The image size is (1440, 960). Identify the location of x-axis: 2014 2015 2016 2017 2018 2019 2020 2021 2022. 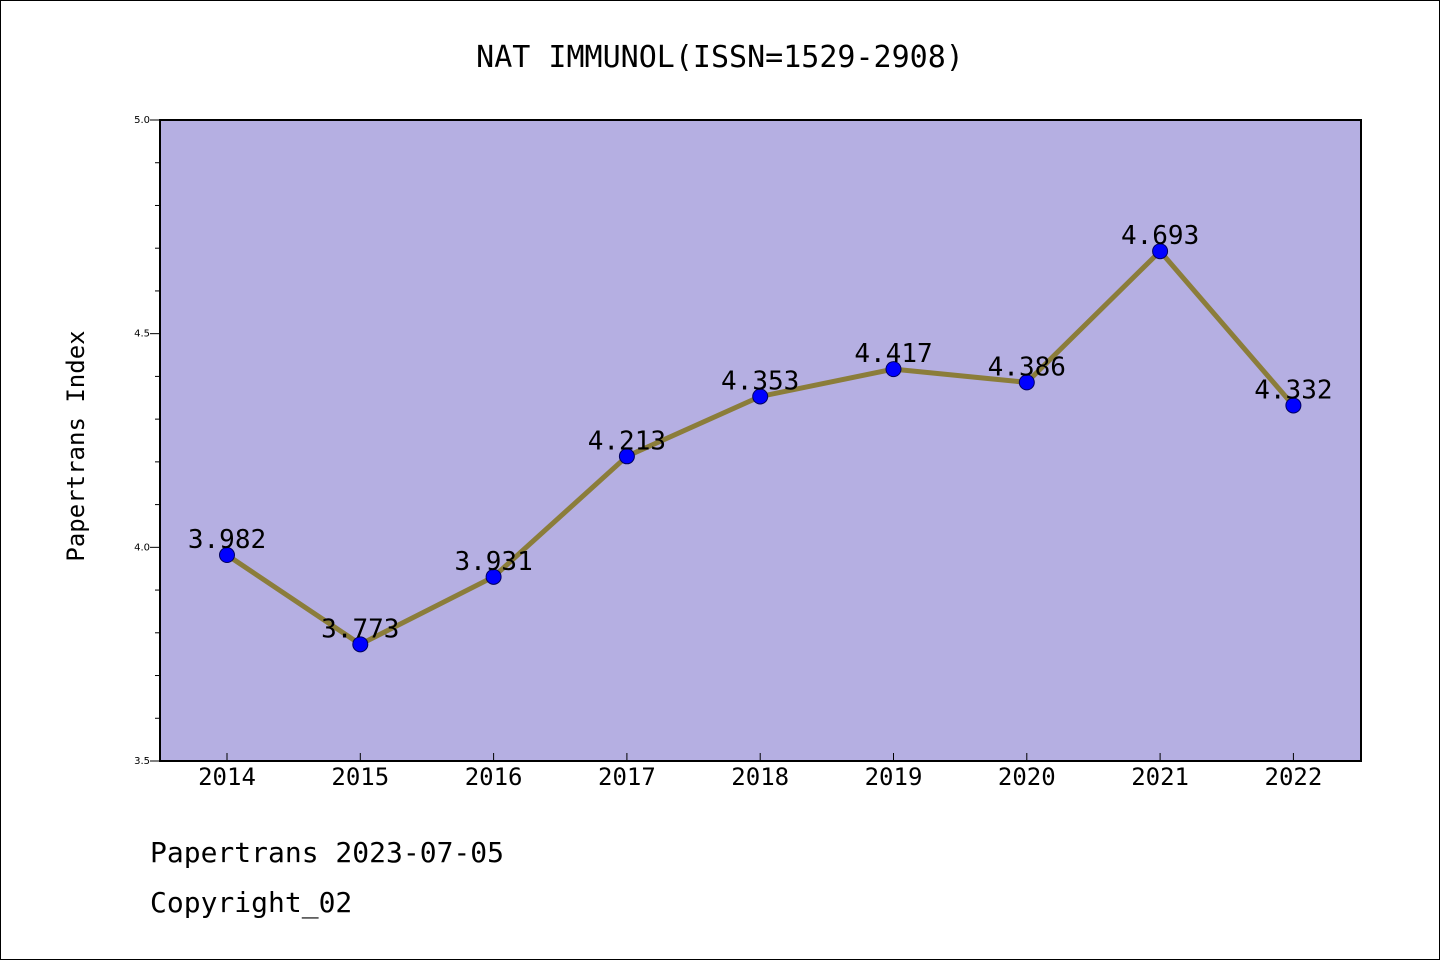
(760, 772).